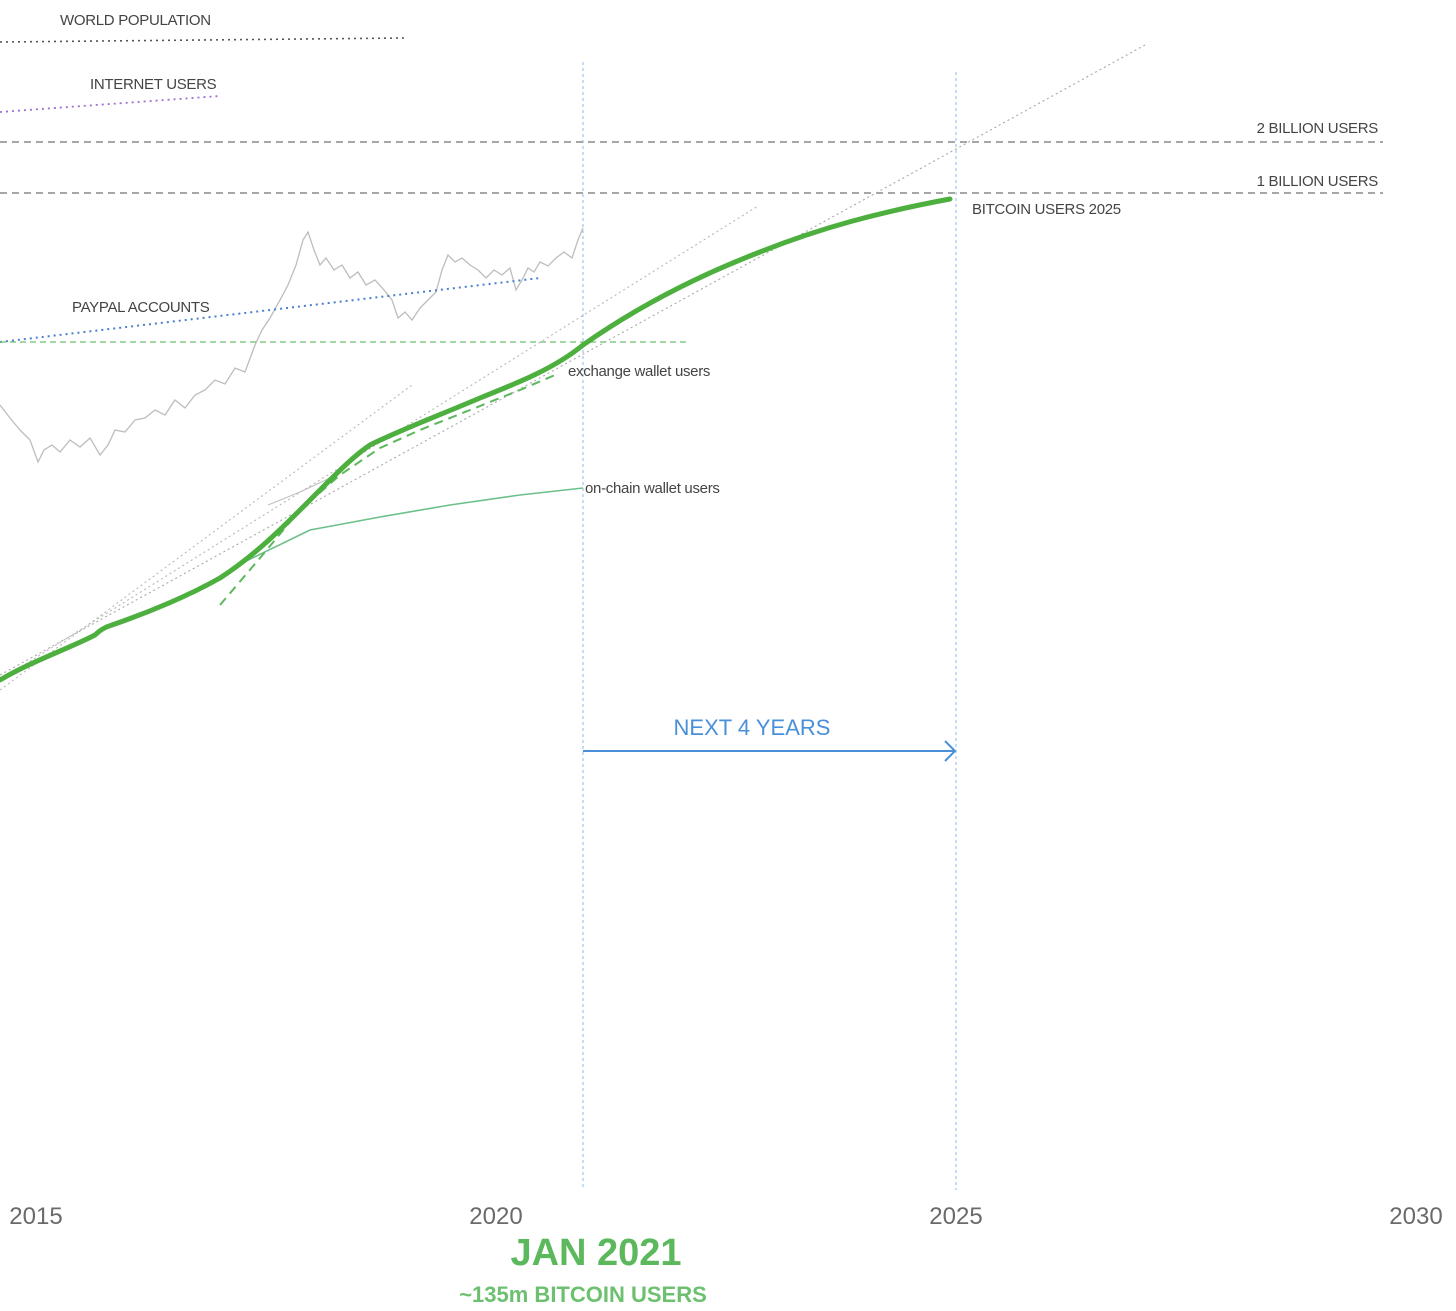 The height and width of the screenshot is (1311, 1456). I want to click on x-tick-2025: 2025, so click(955, 1216).